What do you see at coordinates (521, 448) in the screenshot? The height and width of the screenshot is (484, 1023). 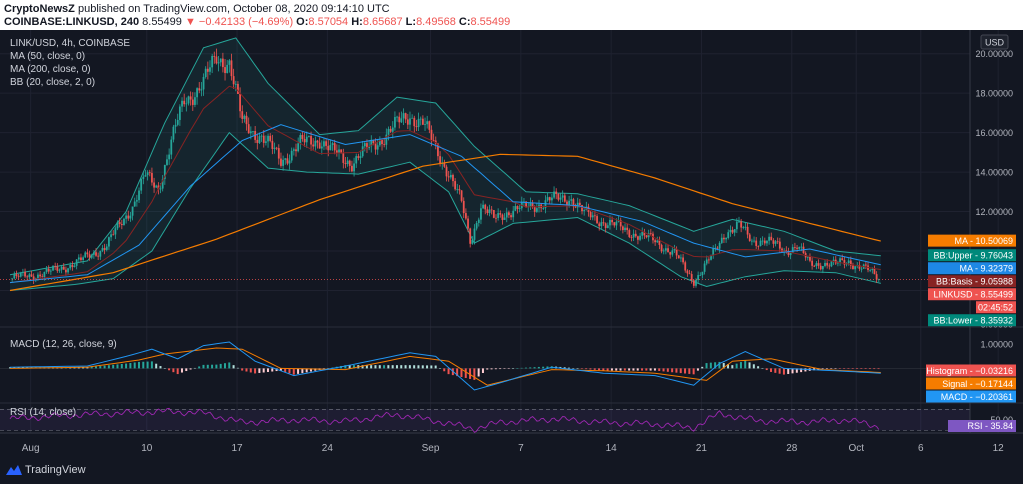 I see `time-tick-label: 7` at bounding box center [521, 448].